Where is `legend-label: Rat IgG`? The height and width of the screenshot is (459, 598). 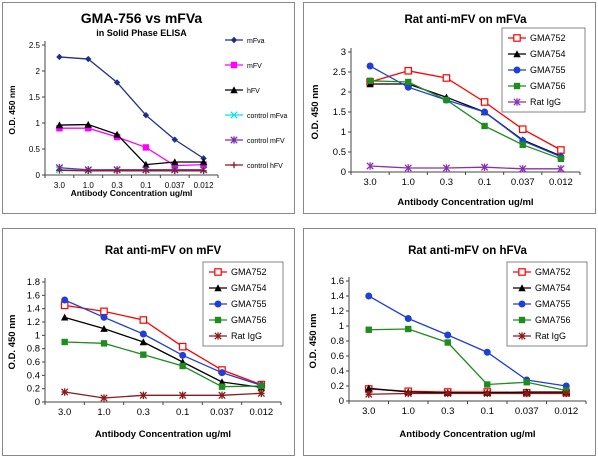
legend-label: Rat IgG is located at coordinates (545, 102).